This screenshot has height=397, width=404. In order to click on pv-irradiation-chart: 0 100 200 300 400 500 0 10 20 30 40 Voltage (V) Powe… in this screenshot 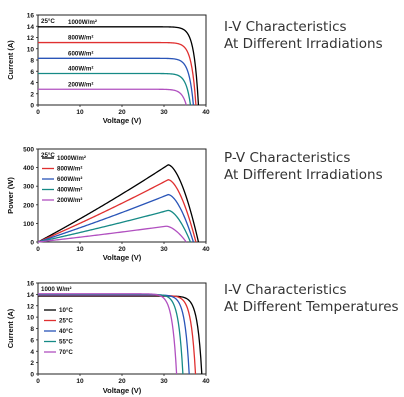, I will do `click(108, 205)`.